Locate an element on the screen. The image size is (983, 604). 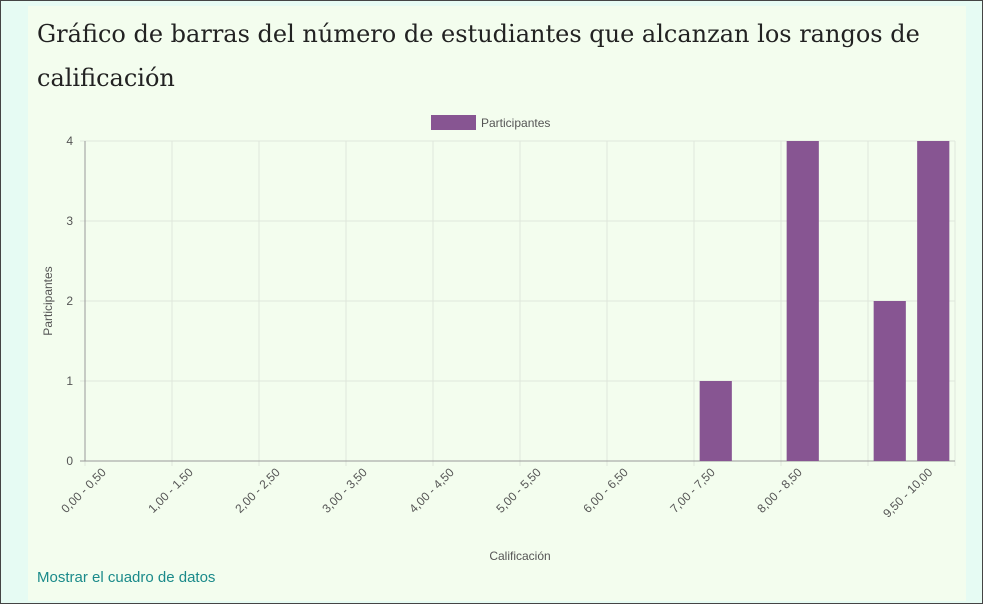
x-tick-label: 3,00 - 3,50 is located at coordinates (344, 490).